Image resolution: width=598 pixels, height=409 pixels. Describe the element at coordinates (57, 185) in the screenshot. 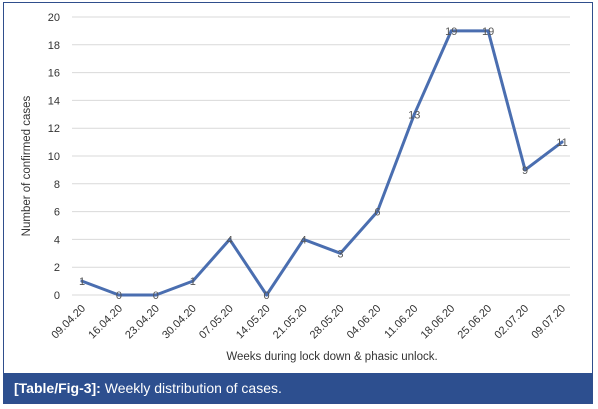

I see `y-tick-label: 8` at that location.